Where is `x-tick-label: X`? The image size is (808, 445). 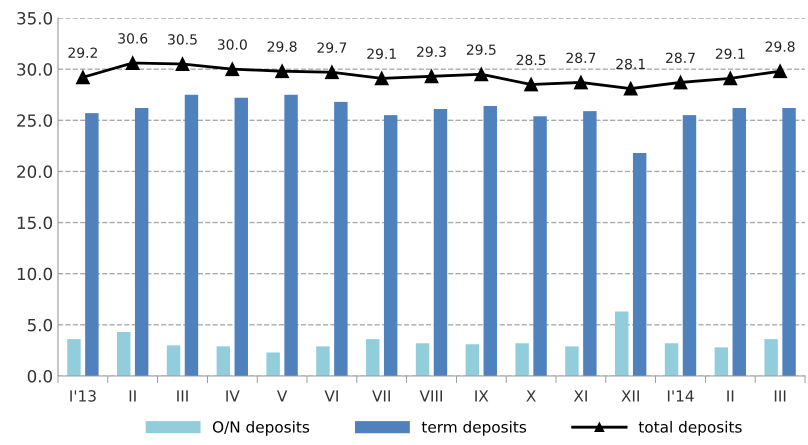
x-tick-label: X is located at coordinates (531, 396).